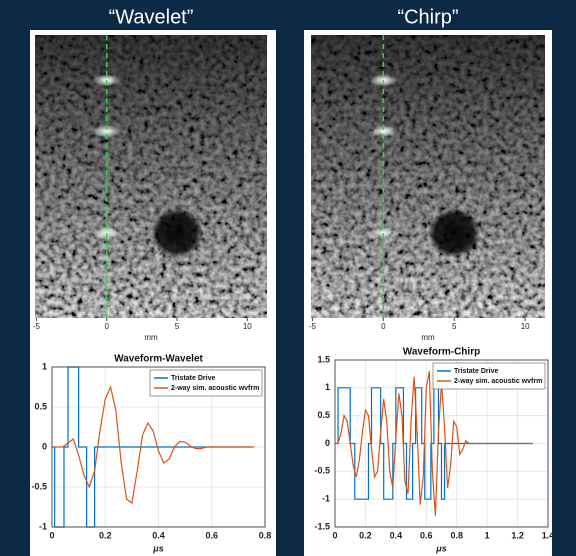  What do you see at coordinates (158, 359) in the screenshot?
I see `chart-title: Waveform-Wavelet` at bounding box center [158, 359].